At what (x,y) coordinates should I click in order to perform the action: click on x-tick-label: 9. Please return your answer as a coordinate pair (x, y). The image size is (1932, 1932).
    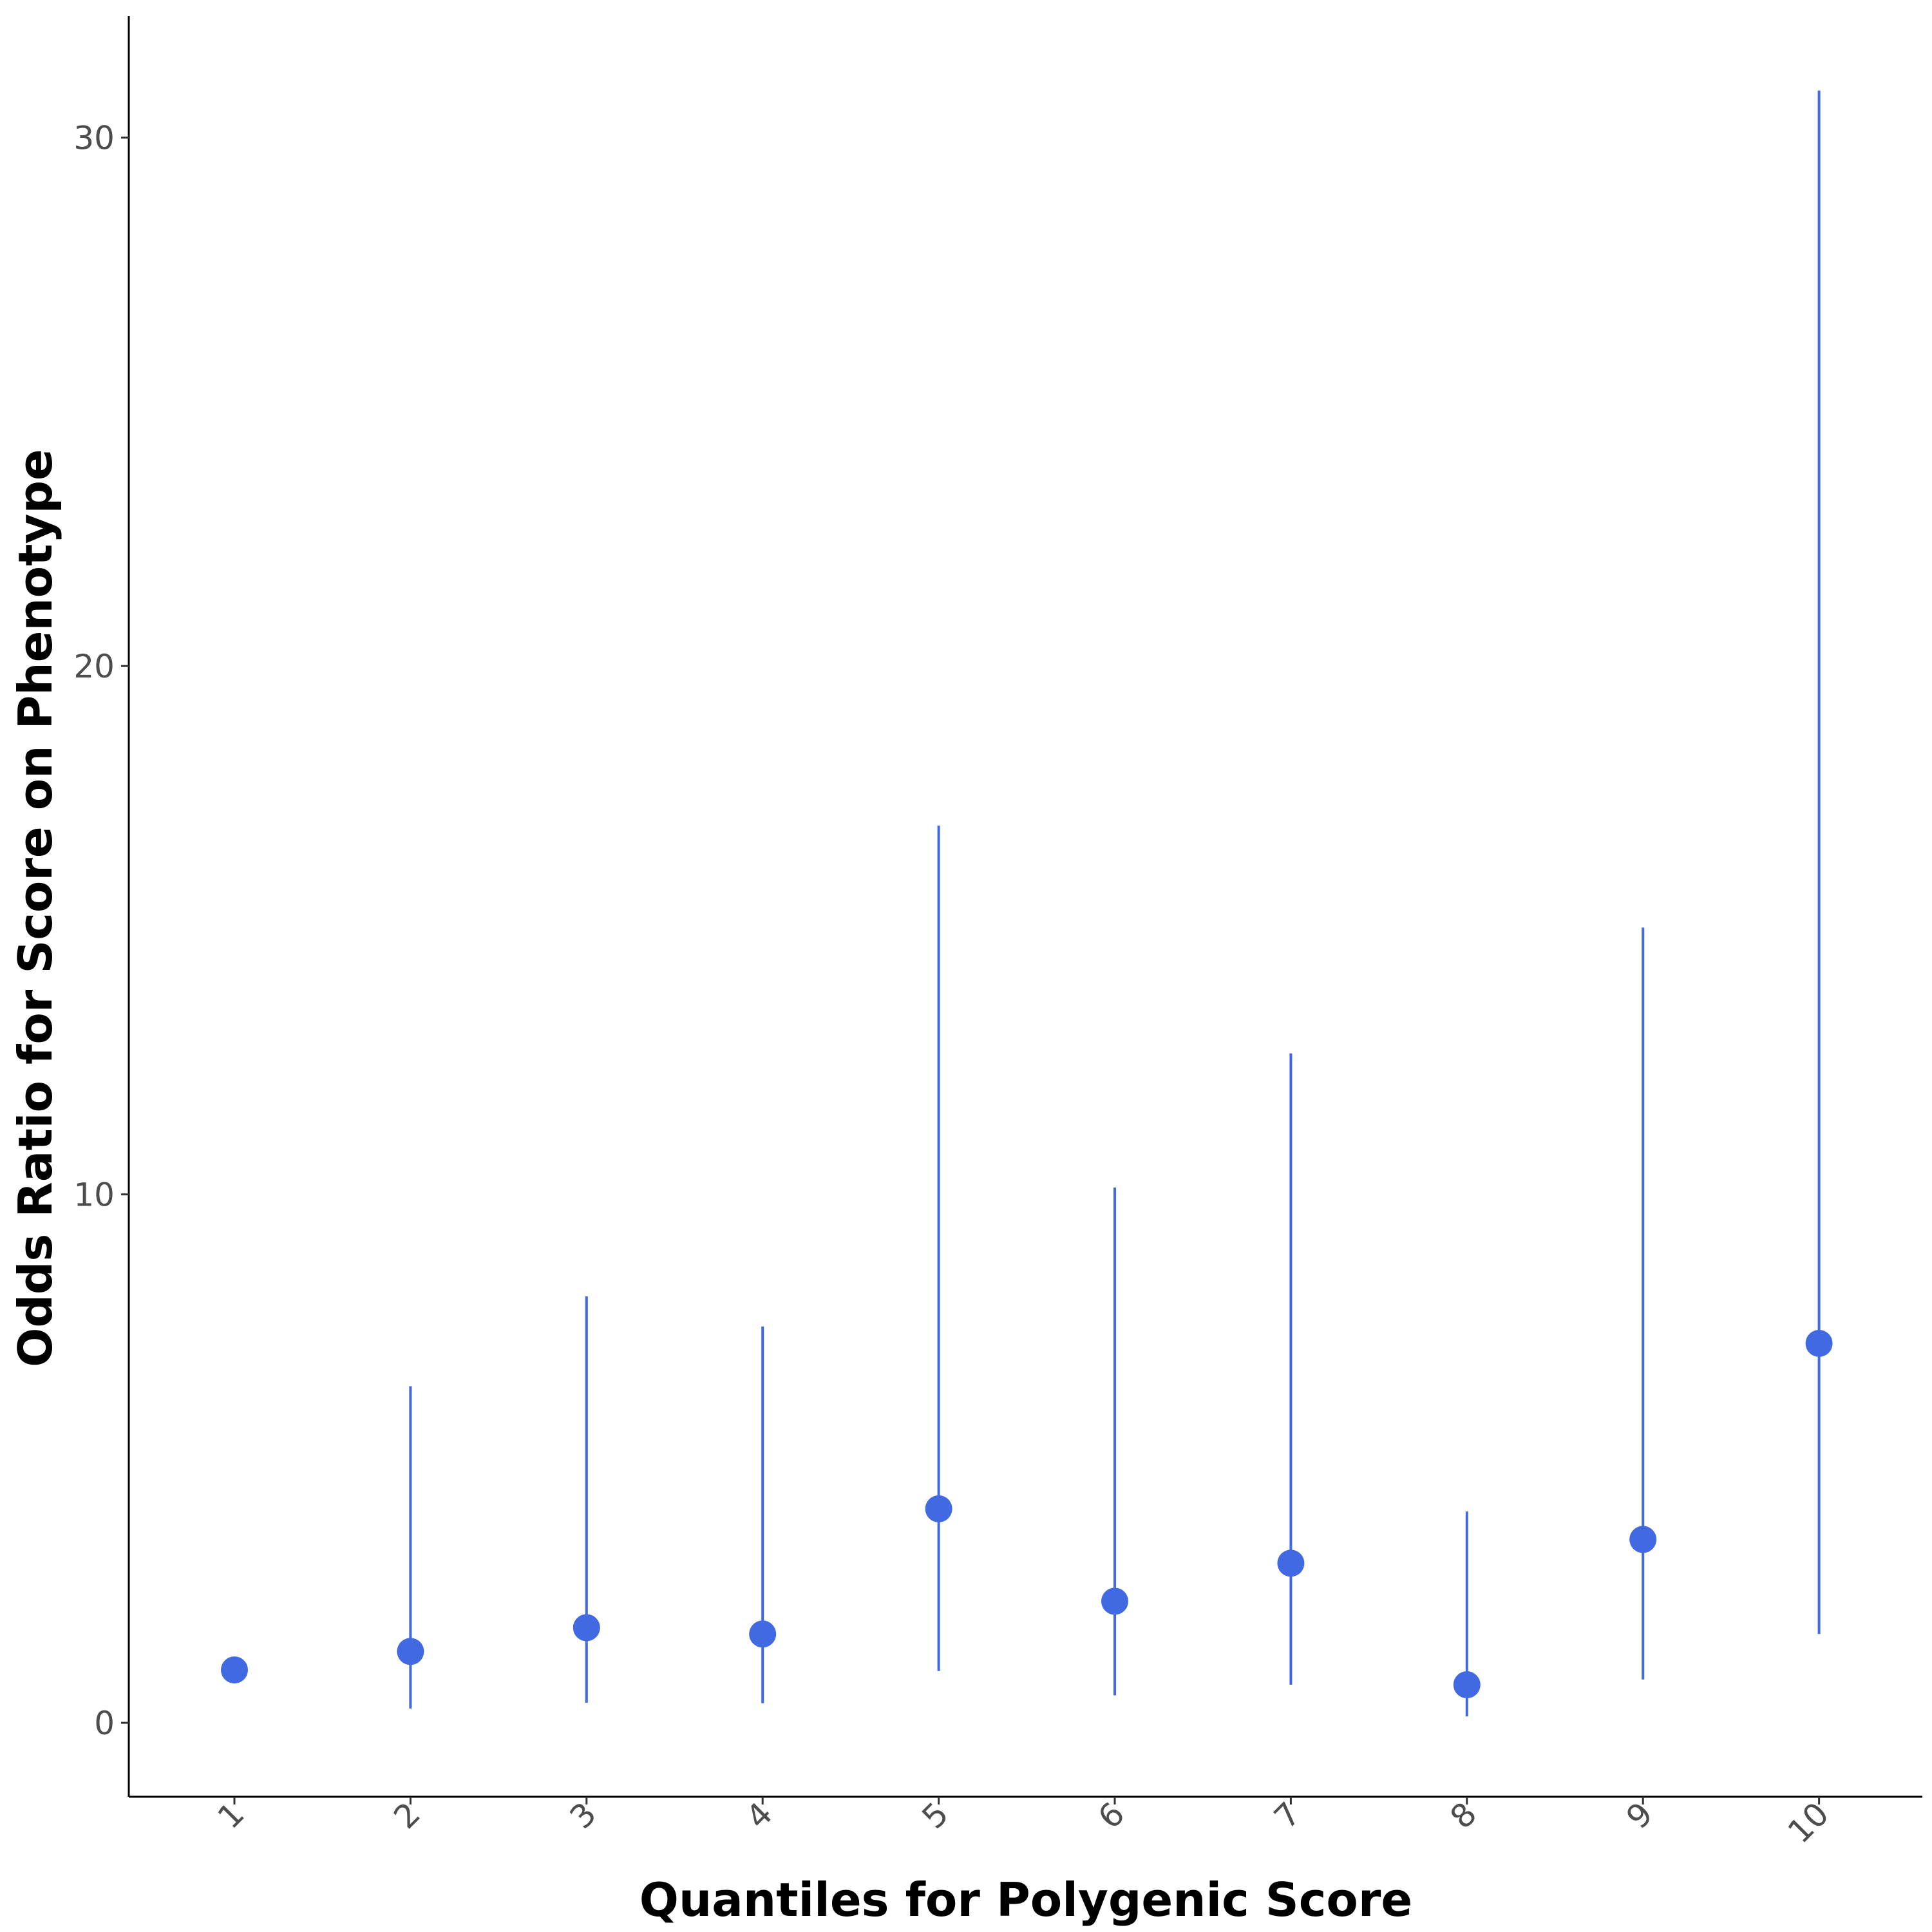
    Looking at the image, I should click on (1640, 1816).